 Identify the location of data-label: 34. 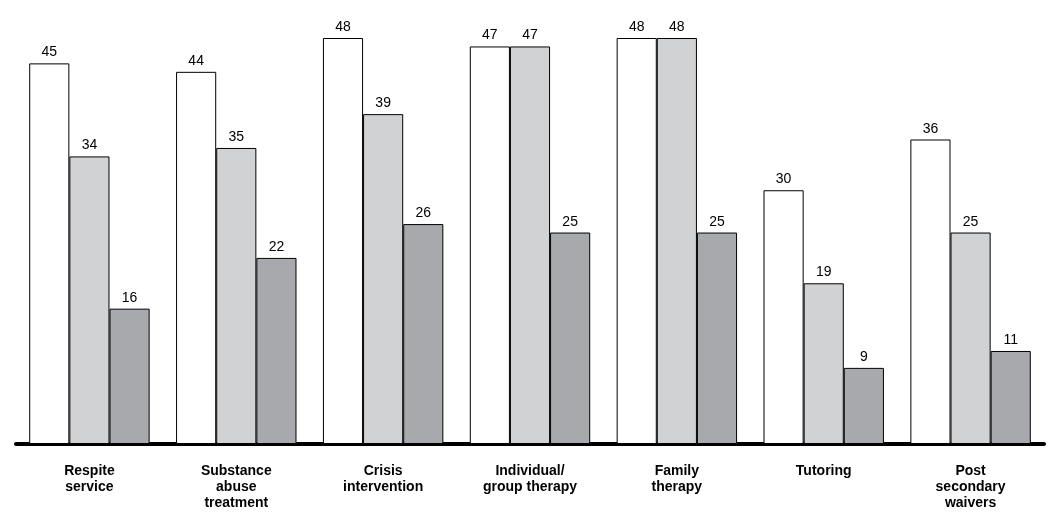
(89, 144).